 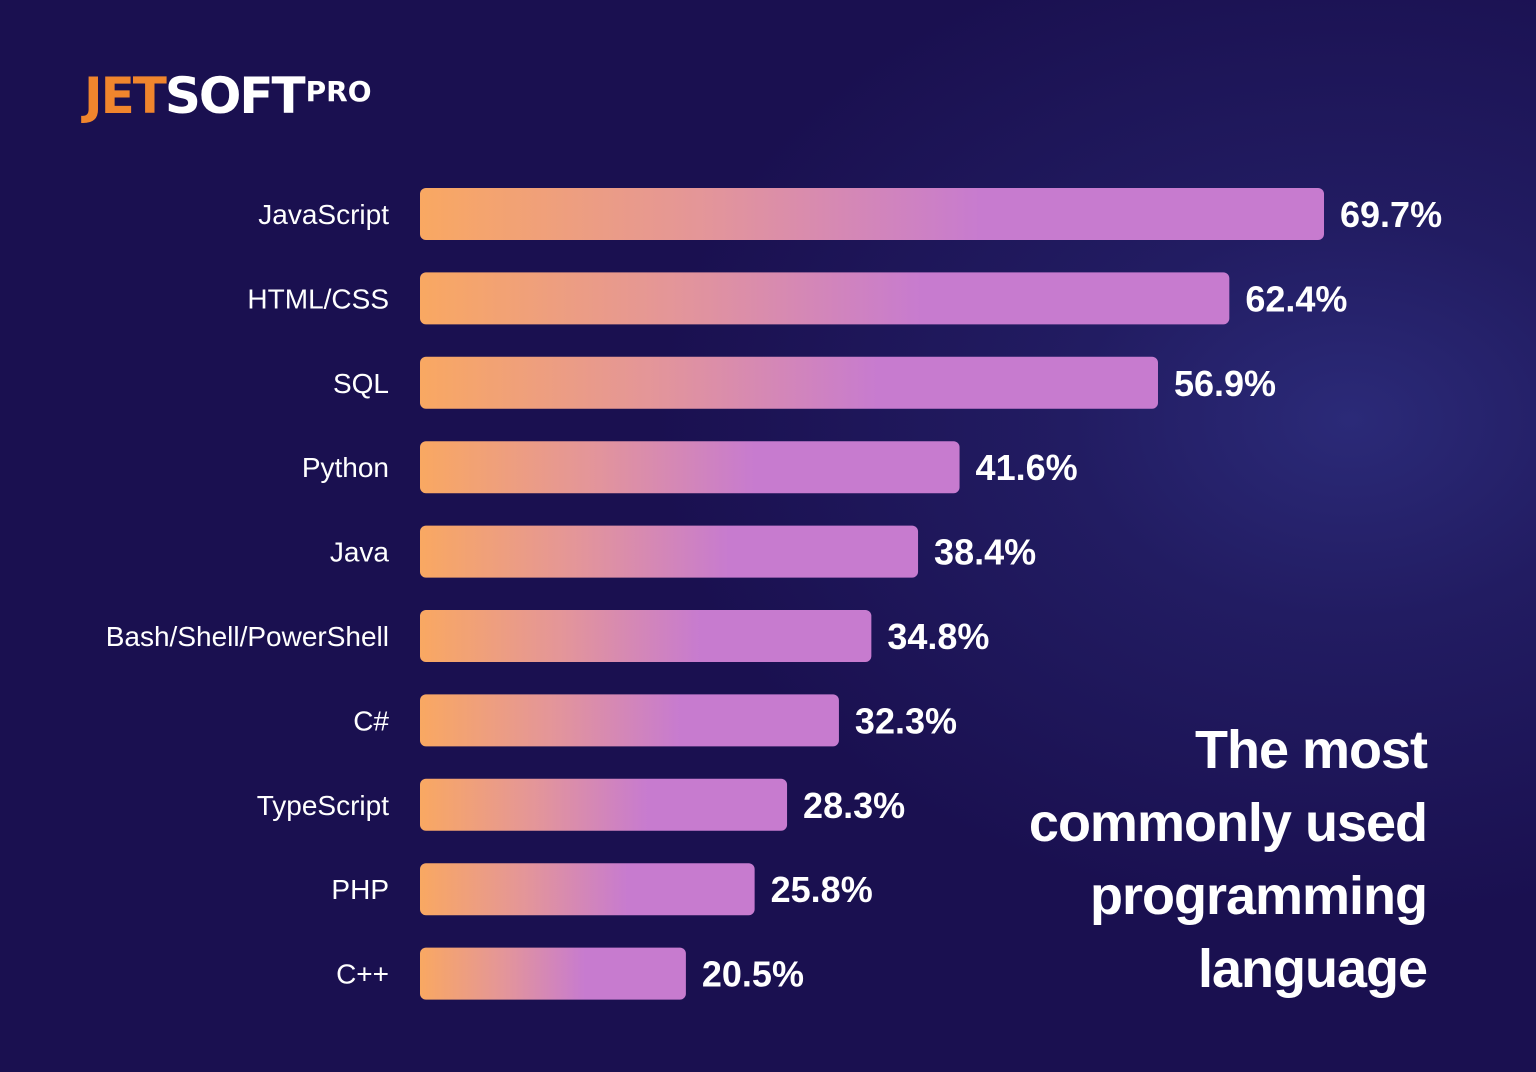 What do you see at coordinates (360, 889) in the screenshot?
I see `category-label: PHP` at bounding box center [360, 889].